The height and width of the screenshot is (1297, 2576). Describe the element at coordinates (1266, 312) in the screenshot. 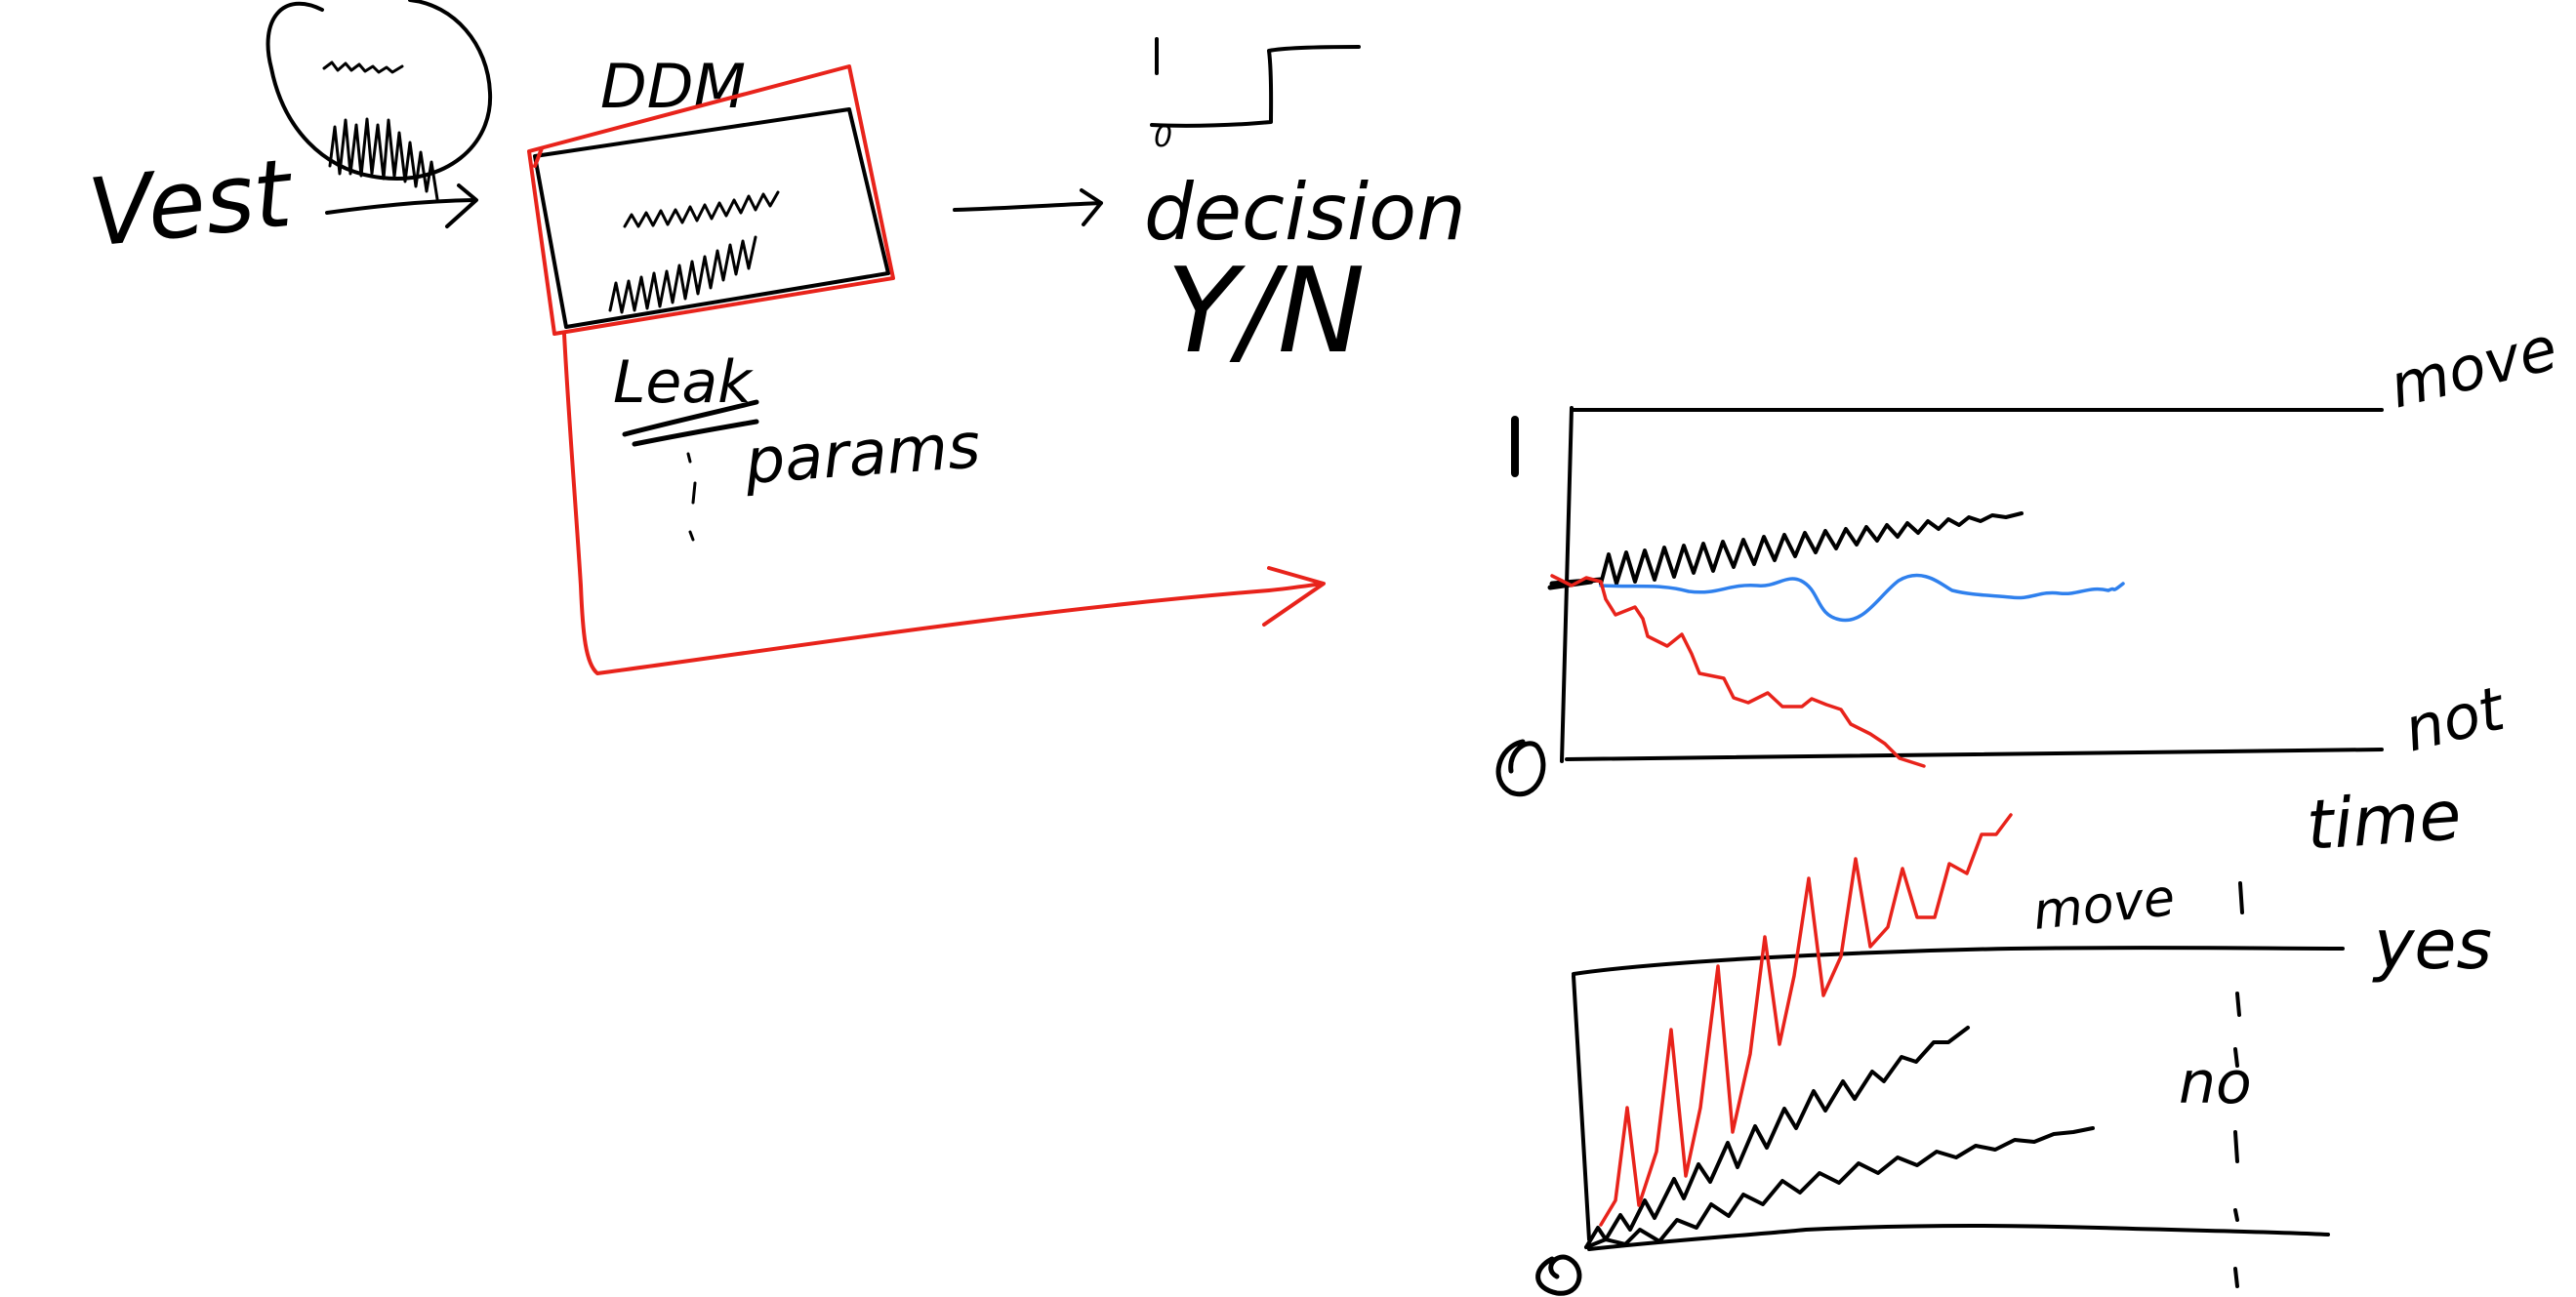

I see `decision-options-label: Y/N` at that location.